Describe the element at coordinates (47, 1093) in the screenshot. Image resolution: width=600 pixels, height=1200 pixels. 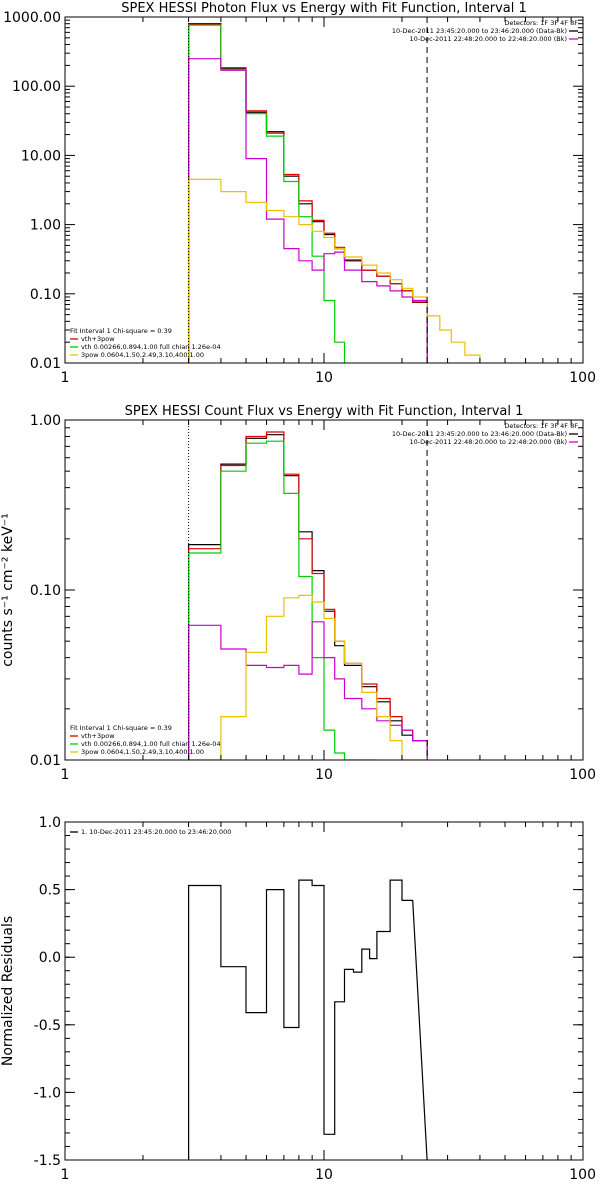
I see `y-tick-label: -1.0` at that location.